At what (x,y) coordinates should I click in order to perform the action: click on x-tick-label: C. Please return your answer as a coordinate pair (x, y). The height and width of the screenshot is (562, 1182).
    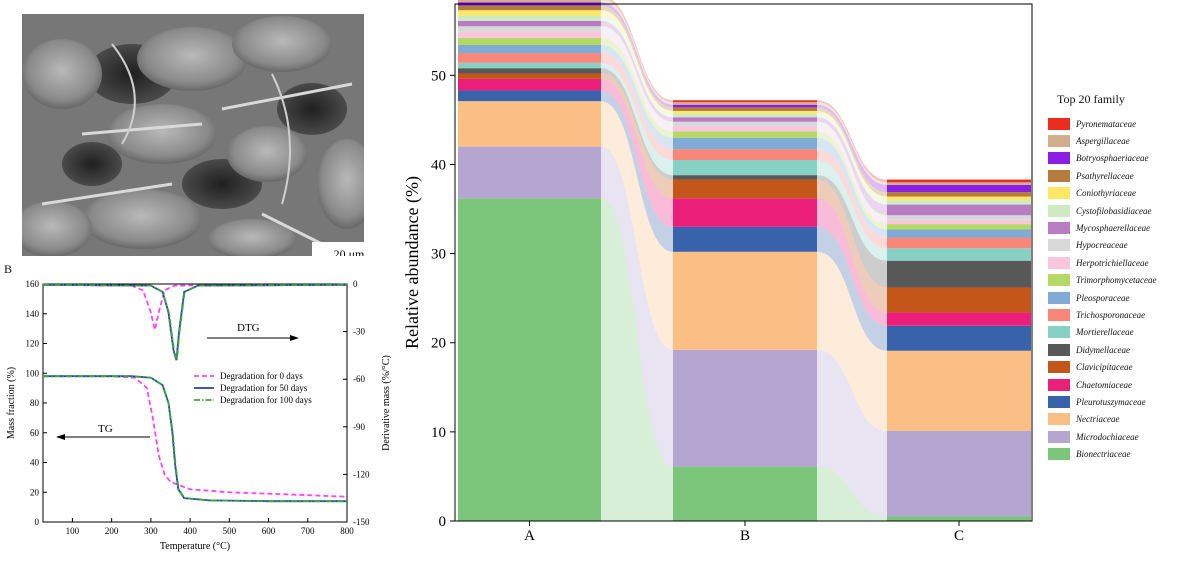
    Looking at the image, I should click on (959, 536).